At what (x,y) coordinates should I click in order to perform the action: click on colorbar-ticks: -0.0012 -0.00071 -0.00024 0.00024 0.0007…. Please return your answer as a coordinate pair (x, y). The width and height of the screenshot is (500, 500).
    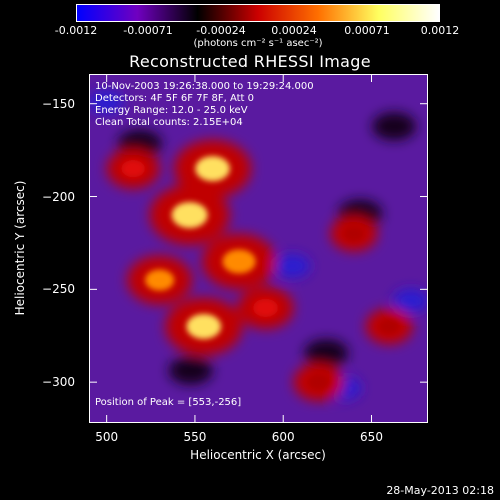
    Looking at the image, I should click on (250, 30).